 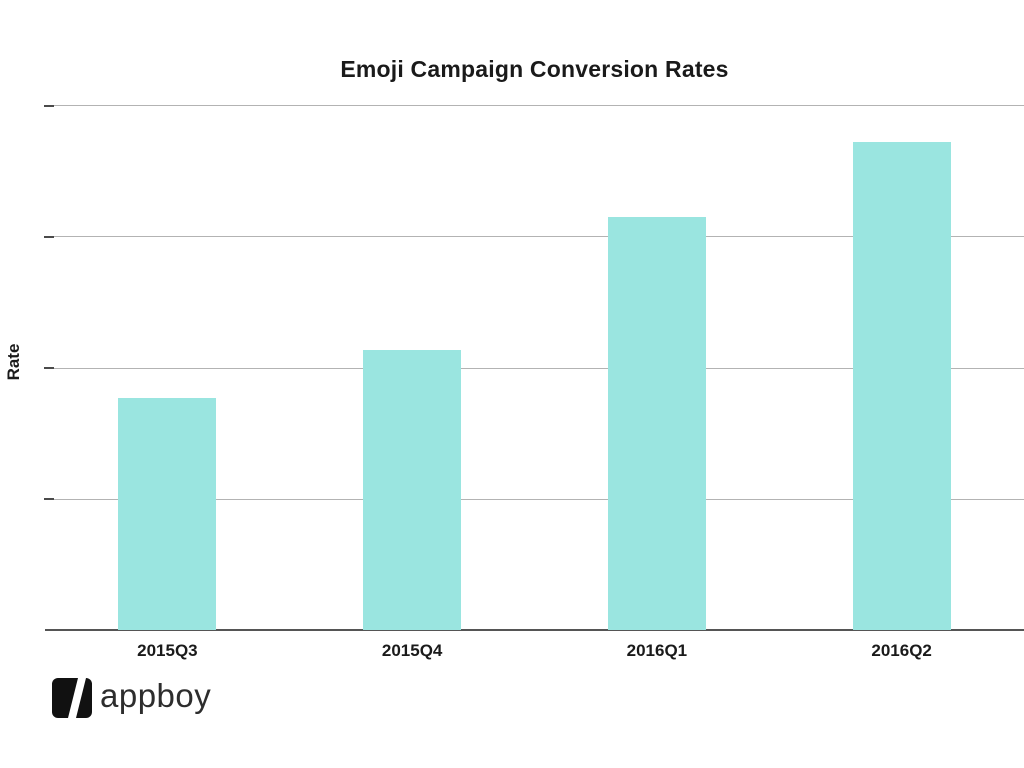 I want to click on appboy-wordmark: appboy, so click(x=156, y=695).